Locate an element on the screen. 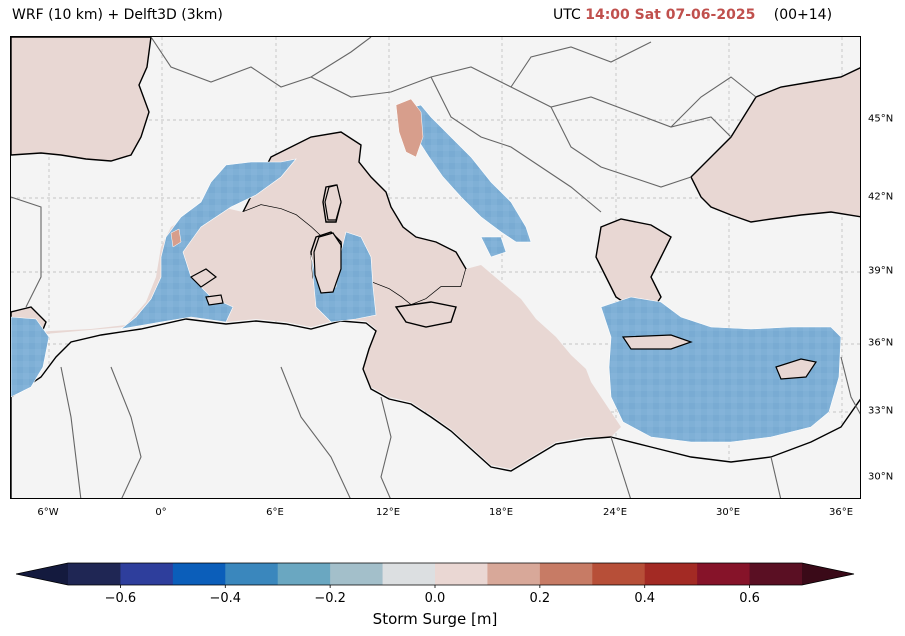 The height and width of the screenshot is (636, 905). lat-tick-label: 39°N is located at coordinates (881, 271).